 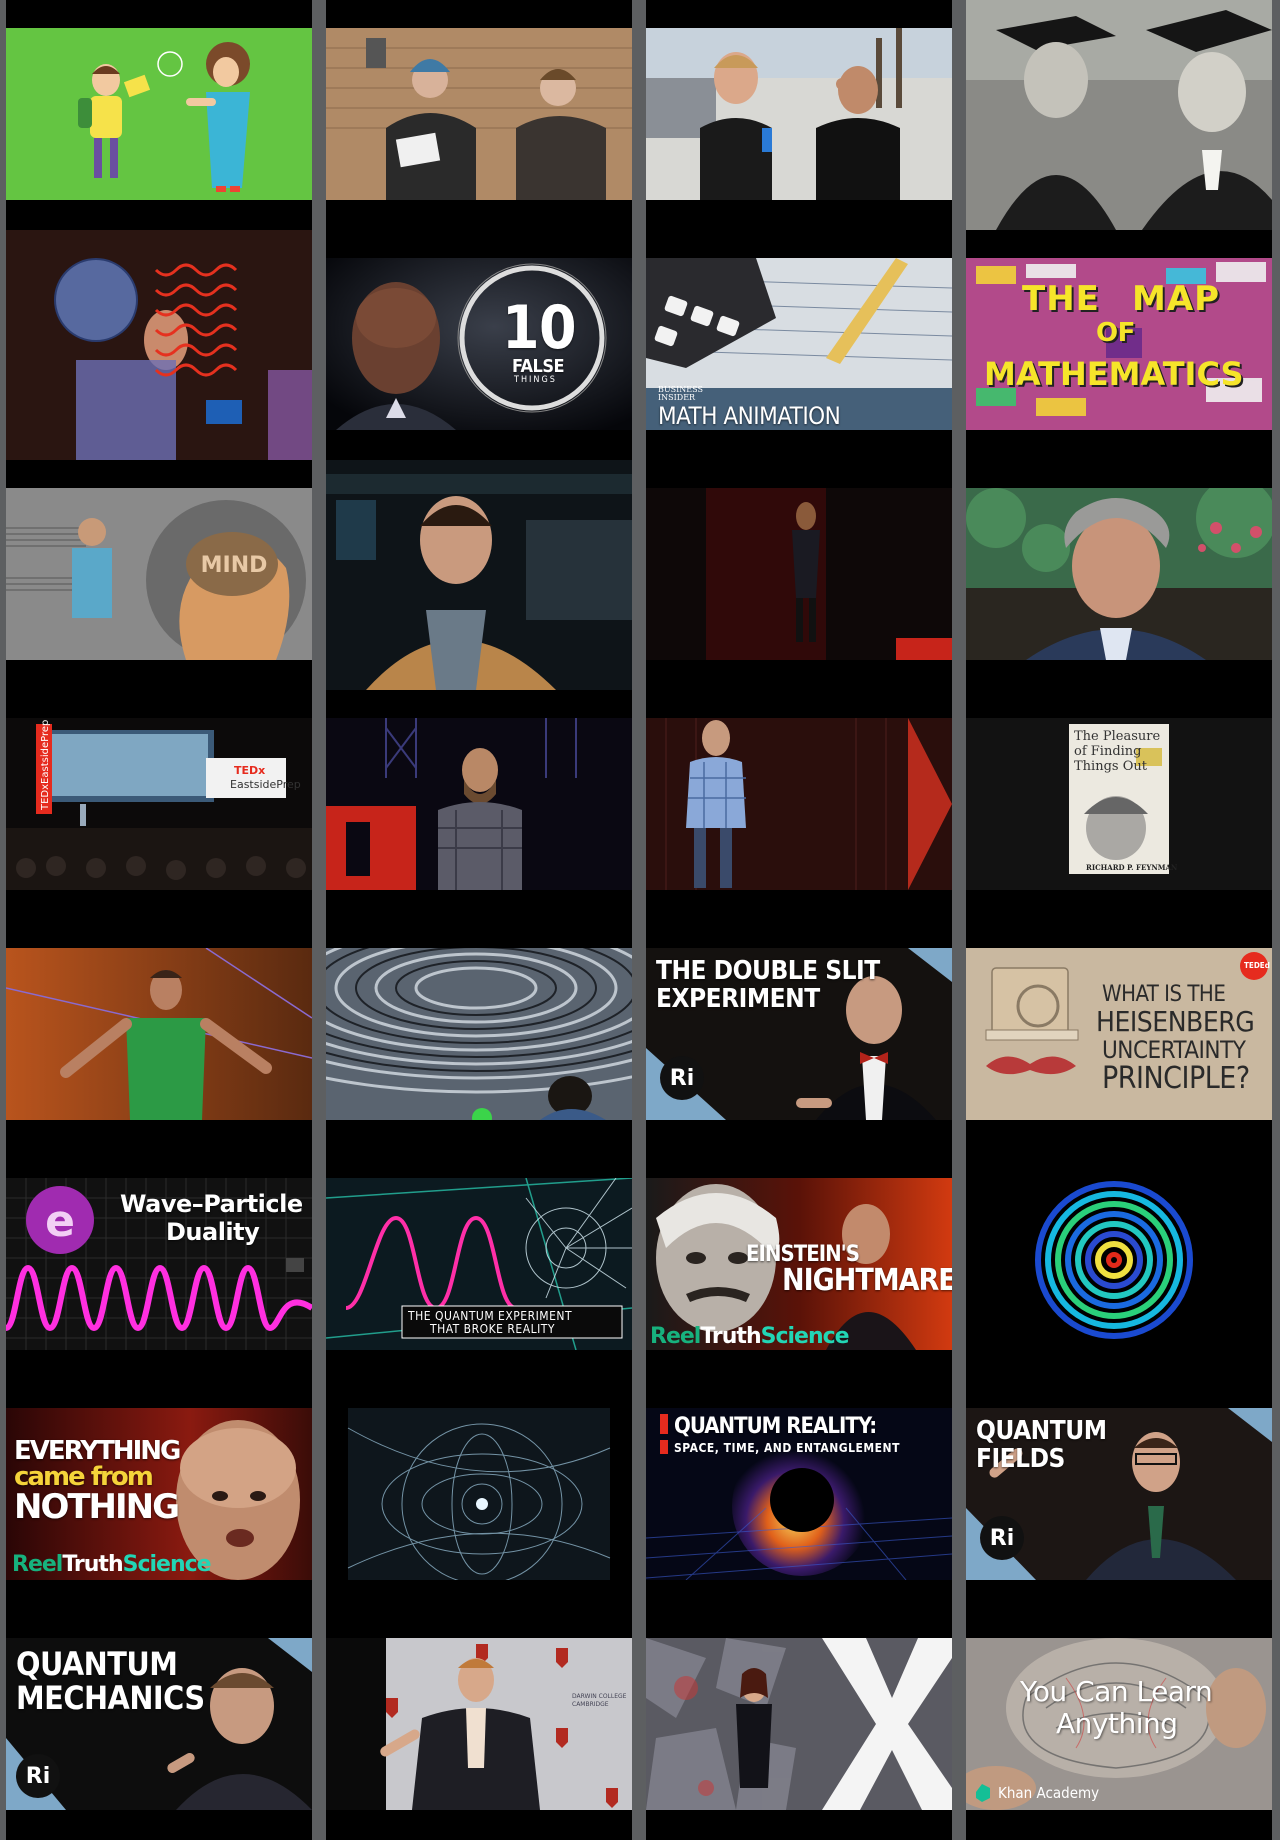 I want to click on graduates-image, so click(x=1119, y=115).